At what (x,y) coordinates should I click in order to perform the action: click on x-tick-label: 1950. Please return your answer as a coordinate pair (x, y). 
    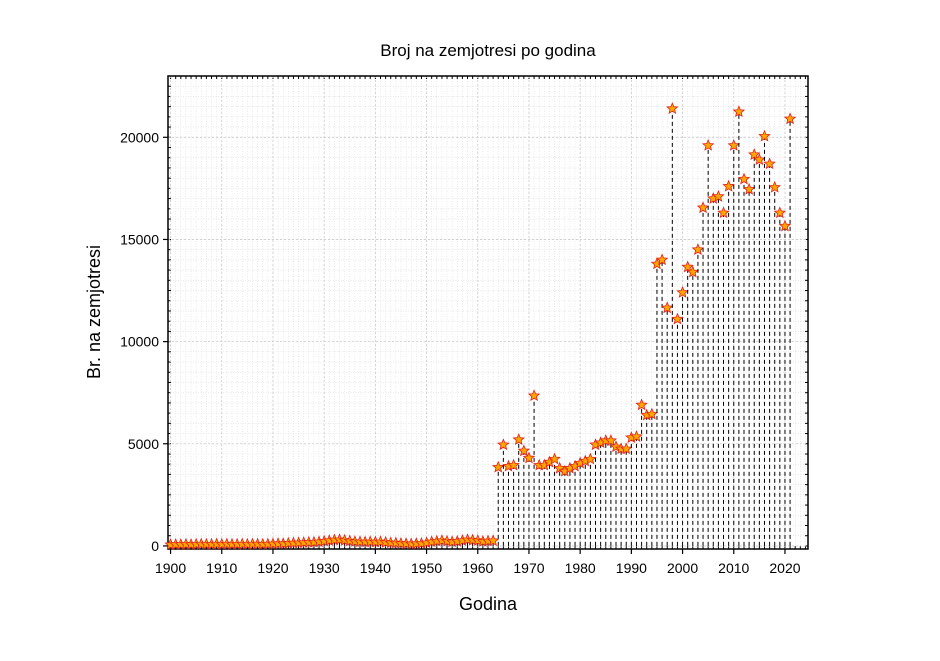
    Looking at the image, I should click on (426, 568).